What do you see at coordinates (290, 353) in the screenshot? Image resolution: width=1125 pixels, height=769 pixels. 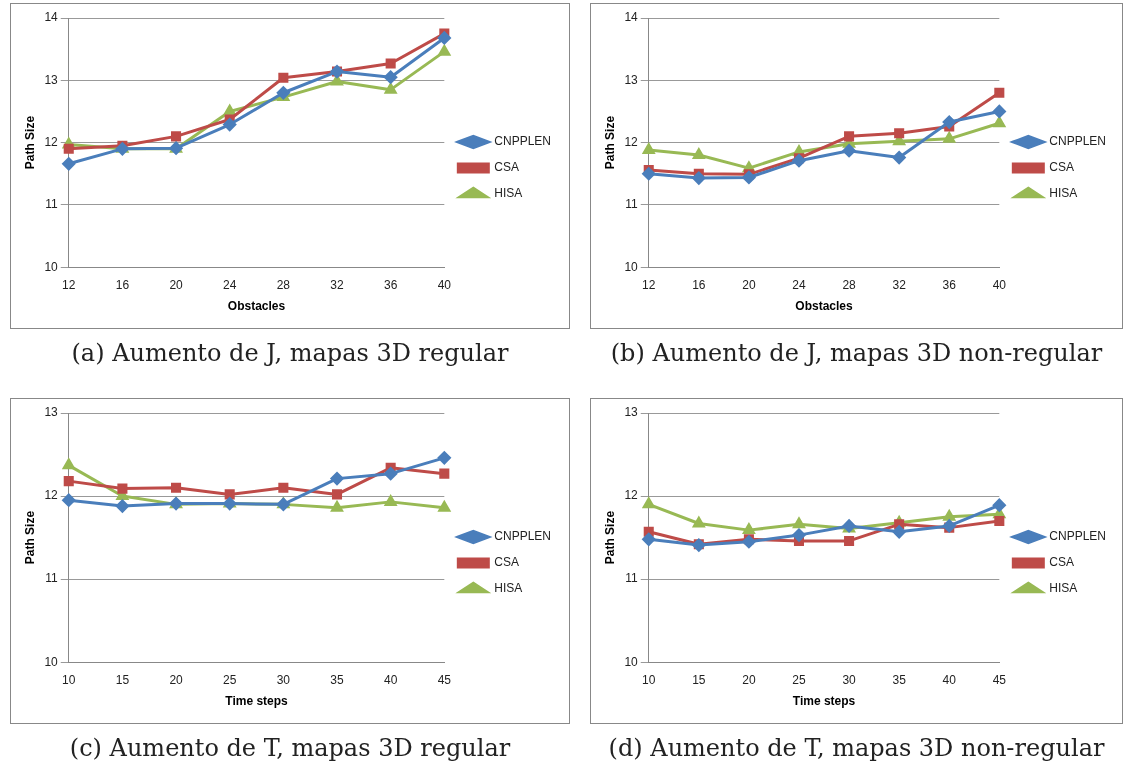 I see `text: (a) Aumento de J, mapas 3D regular` at bounding box center [290, 353].